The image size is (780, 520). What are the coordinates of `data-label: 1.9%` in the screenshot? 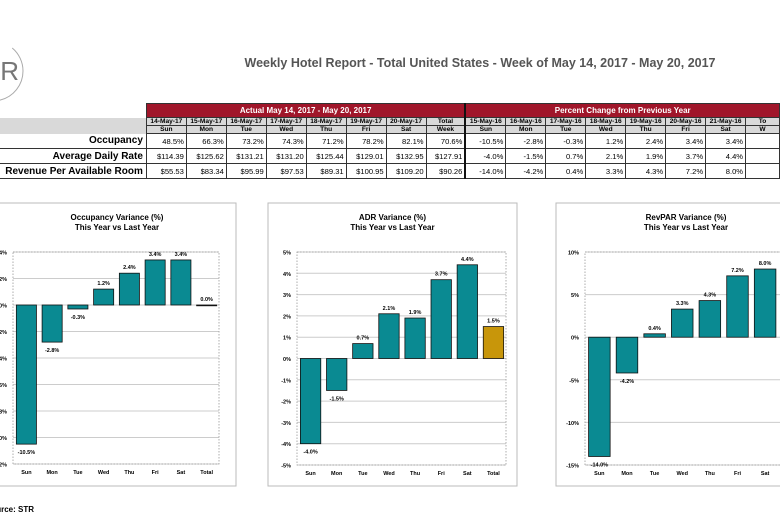 It's located at (415, 313).